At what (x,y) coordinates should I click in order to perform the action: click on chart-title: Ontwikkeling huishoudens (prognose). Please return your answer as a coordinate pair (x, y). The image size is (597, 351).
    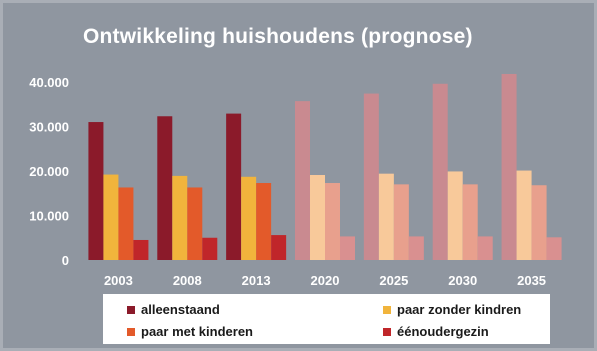
    Looking at the image, I should click on (278, 36).